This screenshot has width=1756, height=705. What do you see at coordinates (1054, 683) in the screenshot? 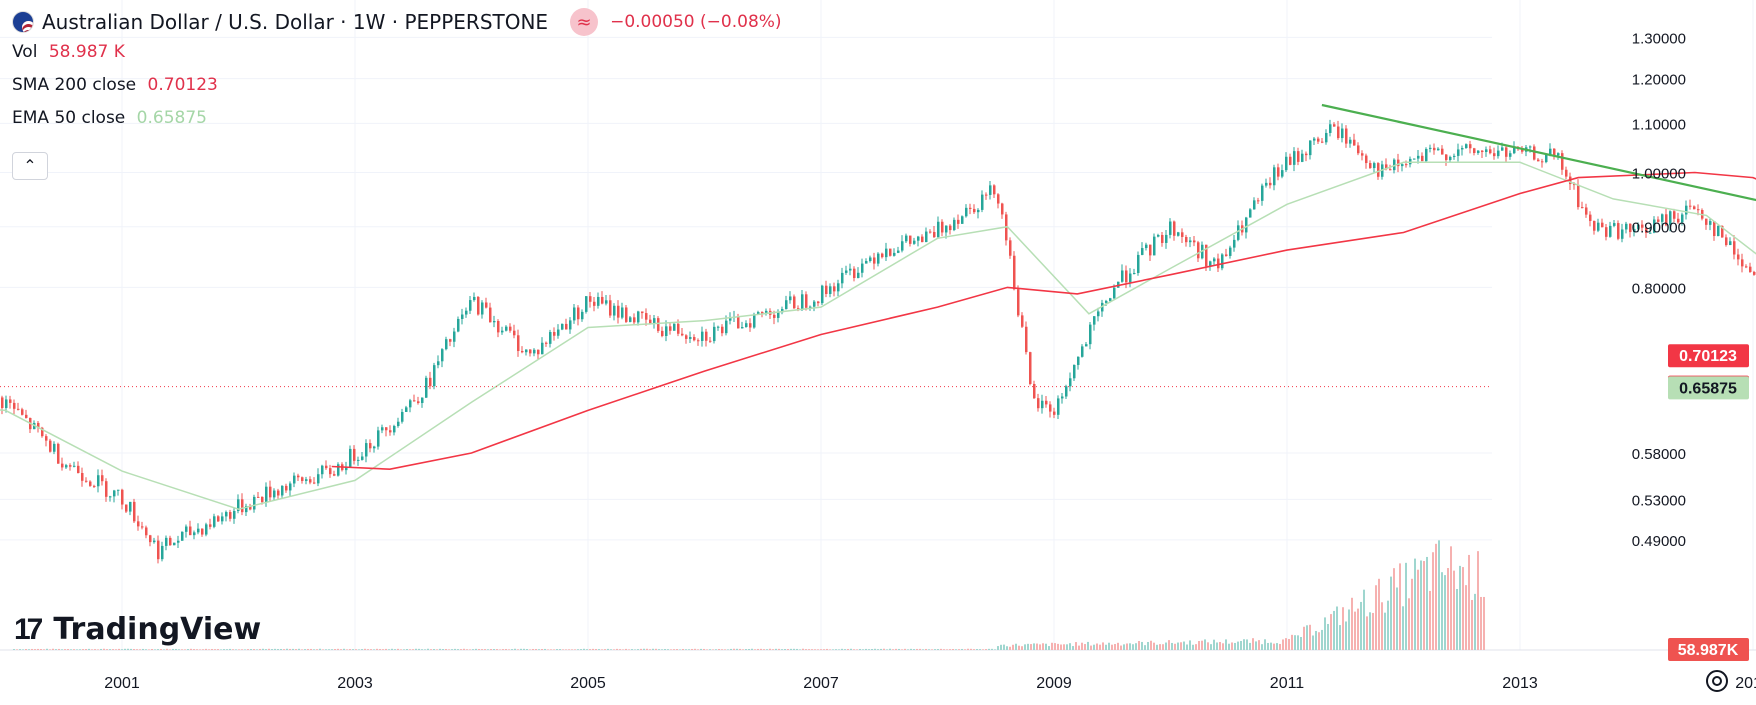
I see `time-tick-label: 2009` at bounding box center [1054, 683].